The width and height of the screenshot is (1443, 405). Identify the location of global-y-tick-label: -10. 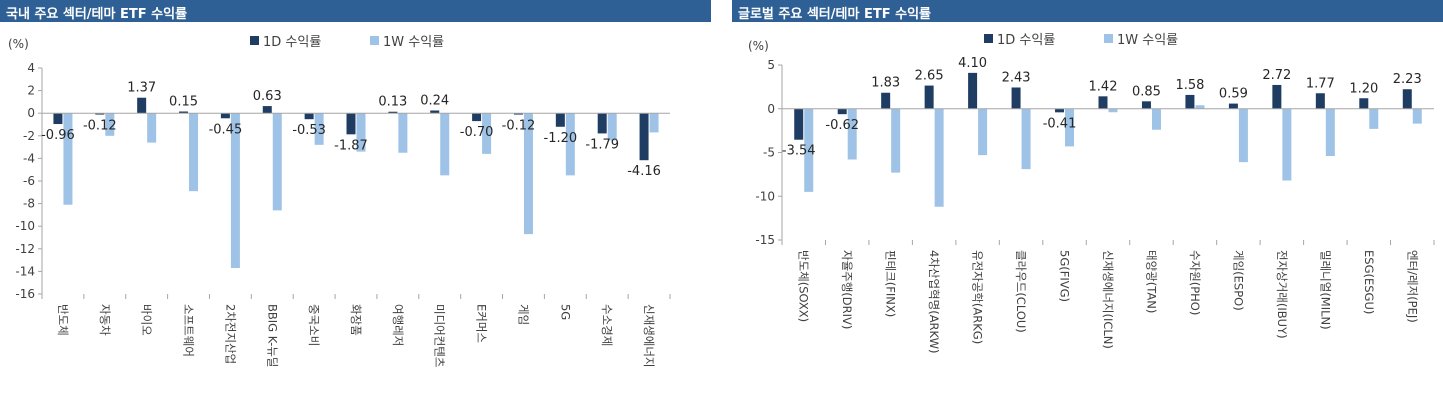
(765, 196).